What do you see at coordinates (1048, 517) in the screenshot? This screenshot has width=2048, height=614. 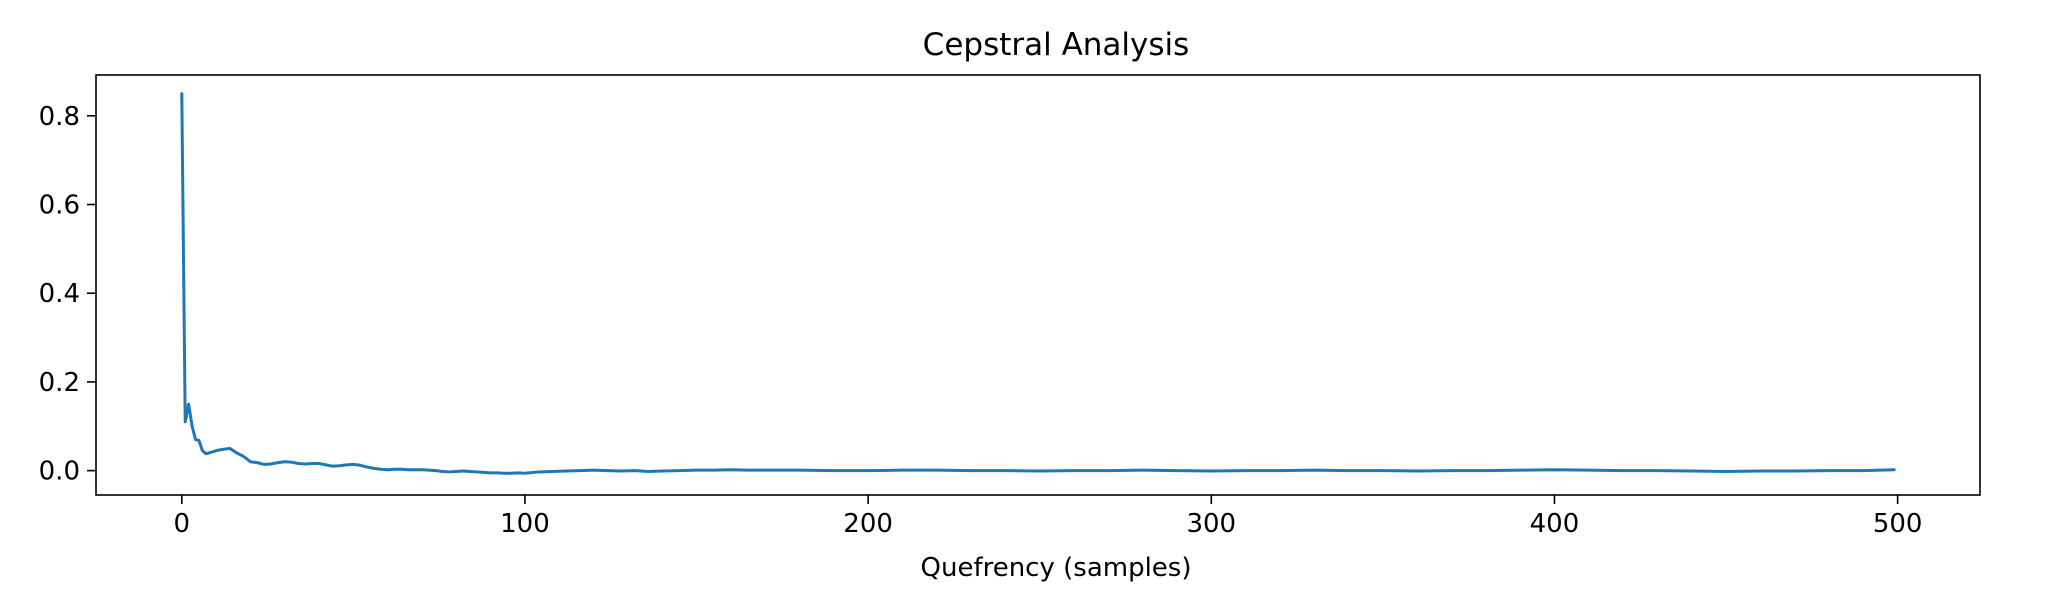 I see `x-axis-ticks: 0 100 200 300 400 500` at bounding box center [1048, 517].